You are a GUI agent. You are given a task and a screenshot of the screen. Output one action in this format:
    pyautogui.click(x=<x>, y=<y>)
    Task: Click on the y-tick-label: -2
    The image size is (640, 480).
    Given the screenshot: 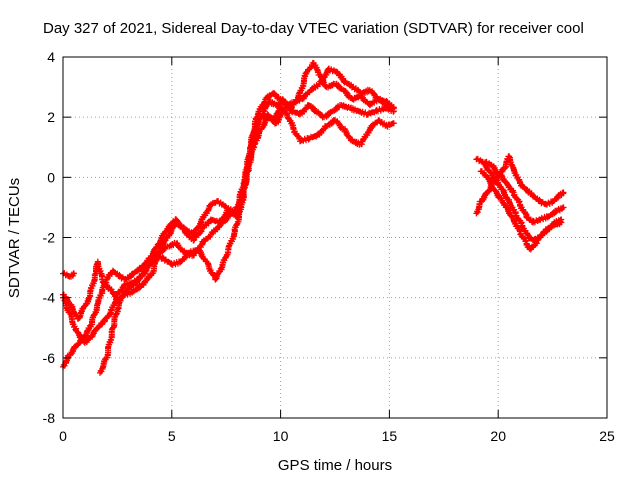 What is the action you would take?
    pyautogui.click(x=49, y=238)
    